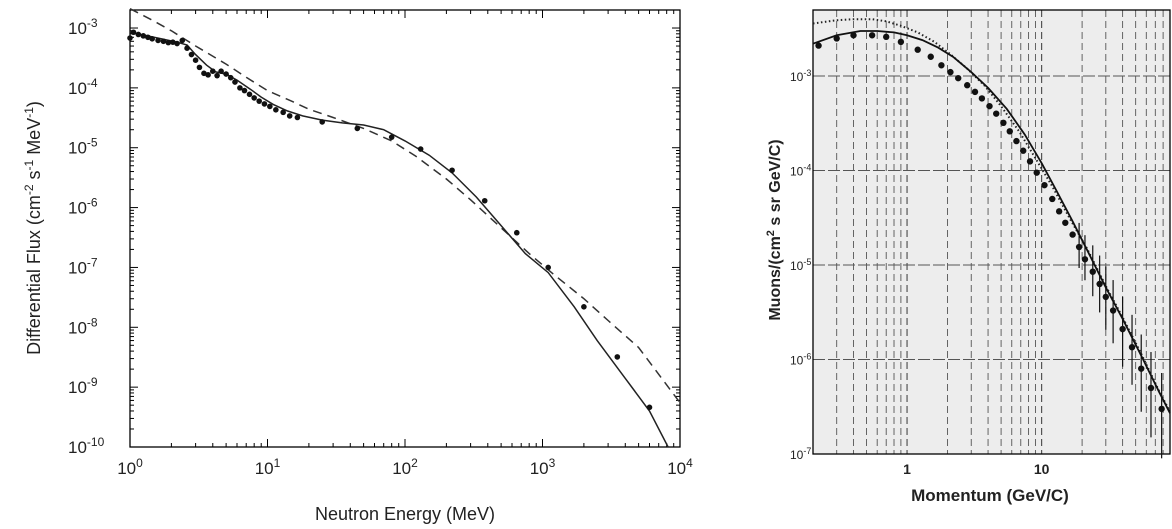  What do you see at coordinates (800, 454) in the screenshot?
I see `right-y-tick-label: 10⁻⁷` at bounding box center [800, 454].